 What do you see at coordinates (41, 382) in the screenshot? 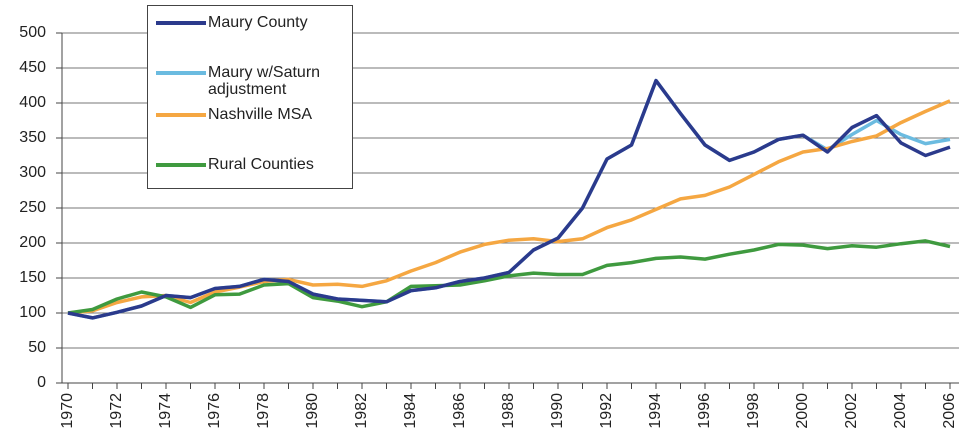
I see `y-tick-label: 0` at bounding box center [41, 382].